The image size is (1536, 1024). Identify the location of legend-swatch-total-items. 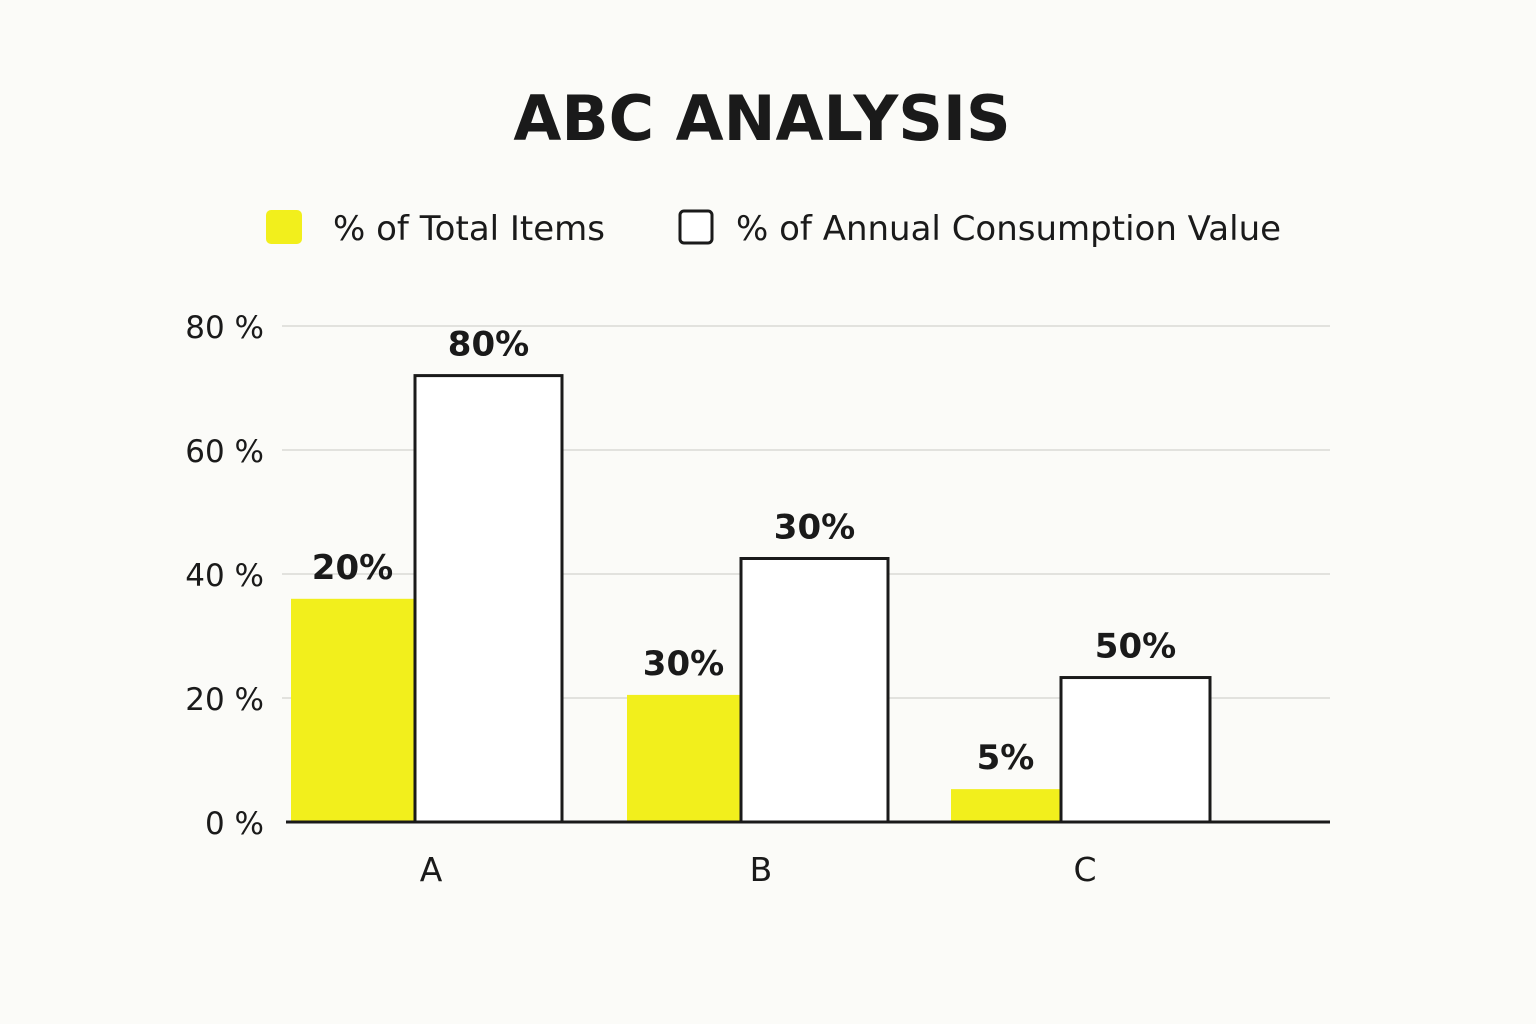
(284, 227).